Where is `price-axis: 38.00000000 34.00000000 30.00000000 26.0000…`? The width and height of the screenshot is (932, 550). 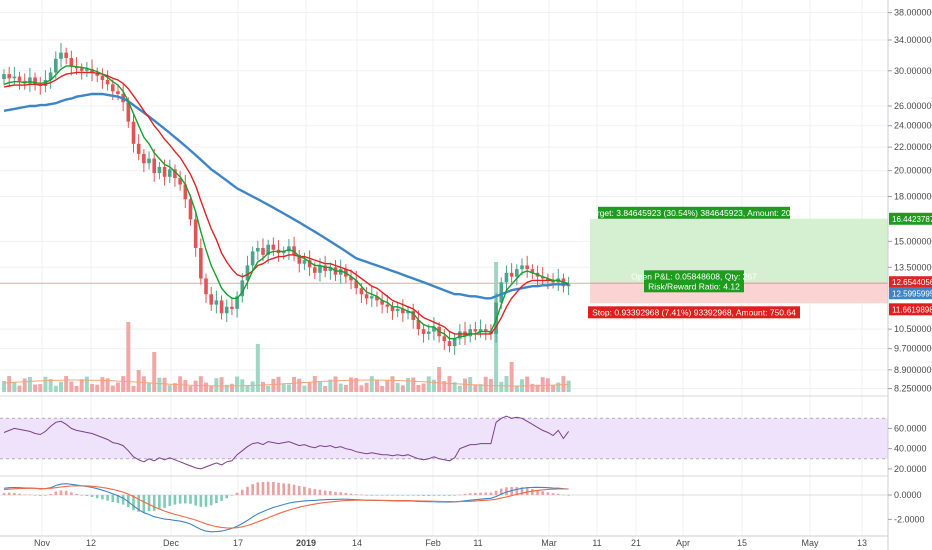 price-axis: 38.00000000 34.00000000 30.00000000 26.0000… is located at coordinates (910, 201).